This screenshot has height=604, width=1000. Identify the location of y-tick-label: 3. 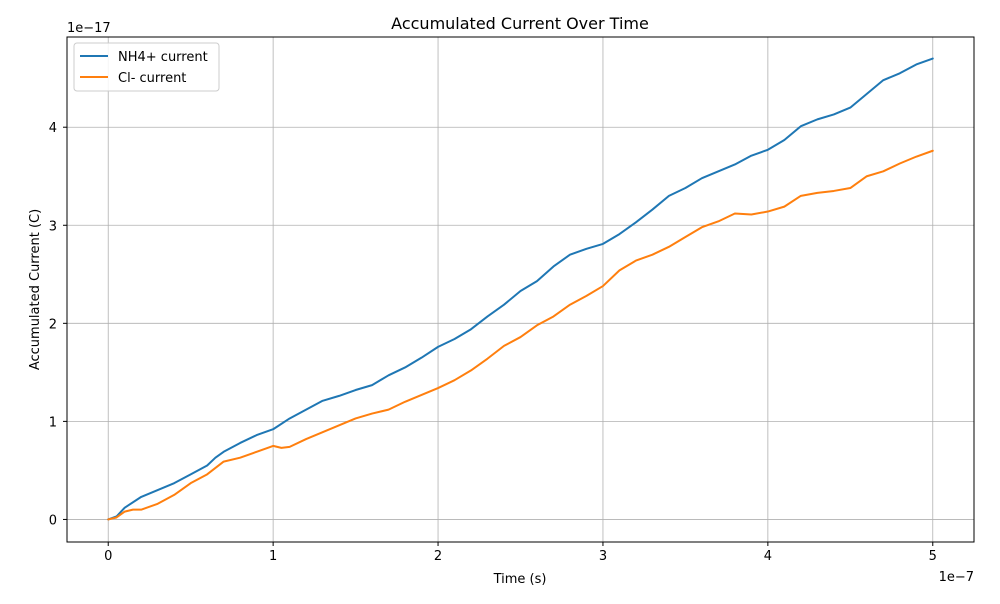
(53, 226).